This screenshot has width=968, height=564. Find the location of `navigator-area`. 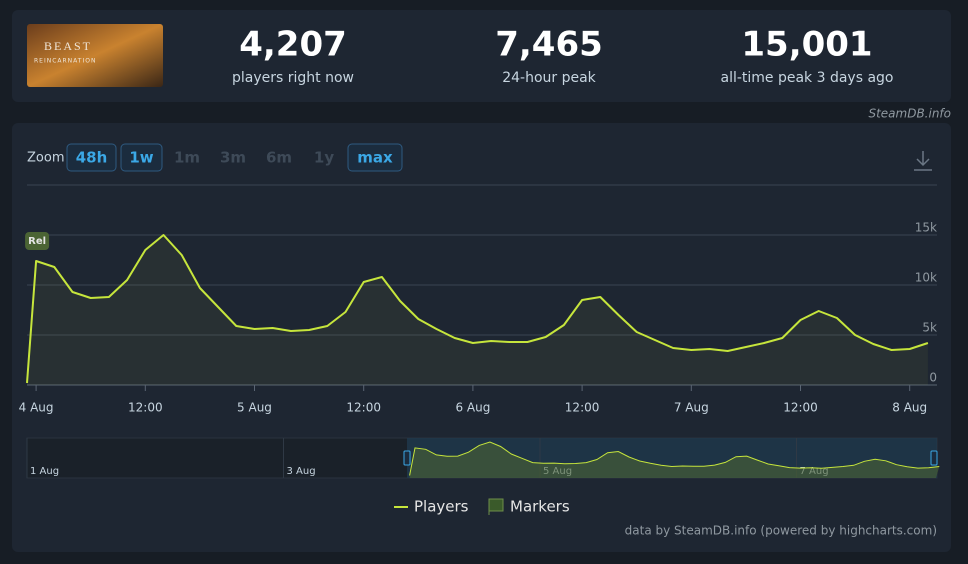

navigator-area is located at coordinates (674, 460).